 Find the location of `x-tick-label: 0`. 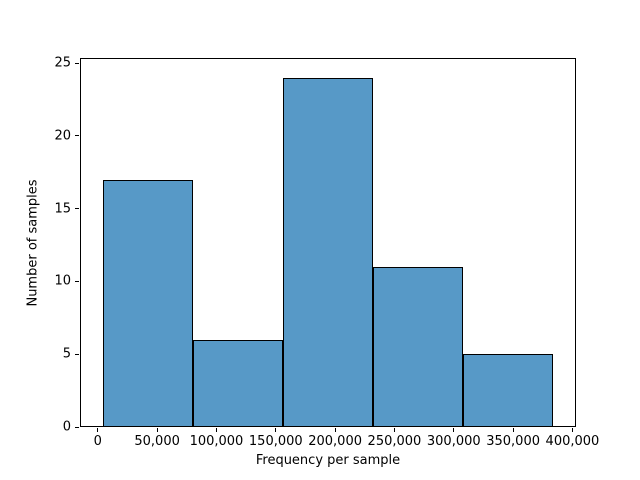

x-tick-label: 0 is located at coordinates (97, 441).